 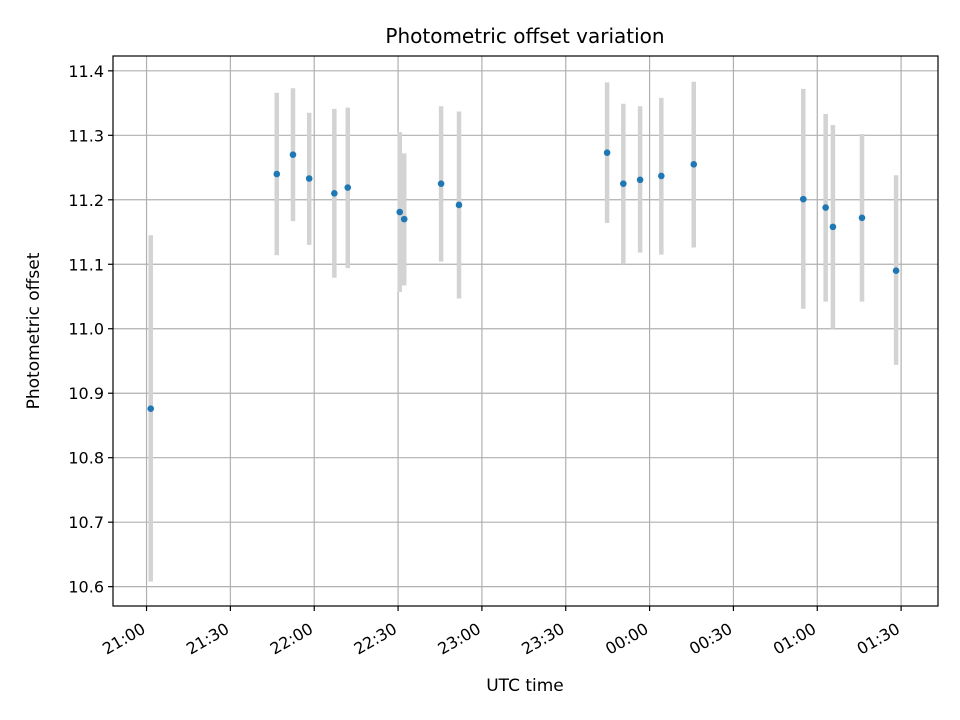 I want to click on chart-title: Photometric offset variation, so click(x=524, y=36).